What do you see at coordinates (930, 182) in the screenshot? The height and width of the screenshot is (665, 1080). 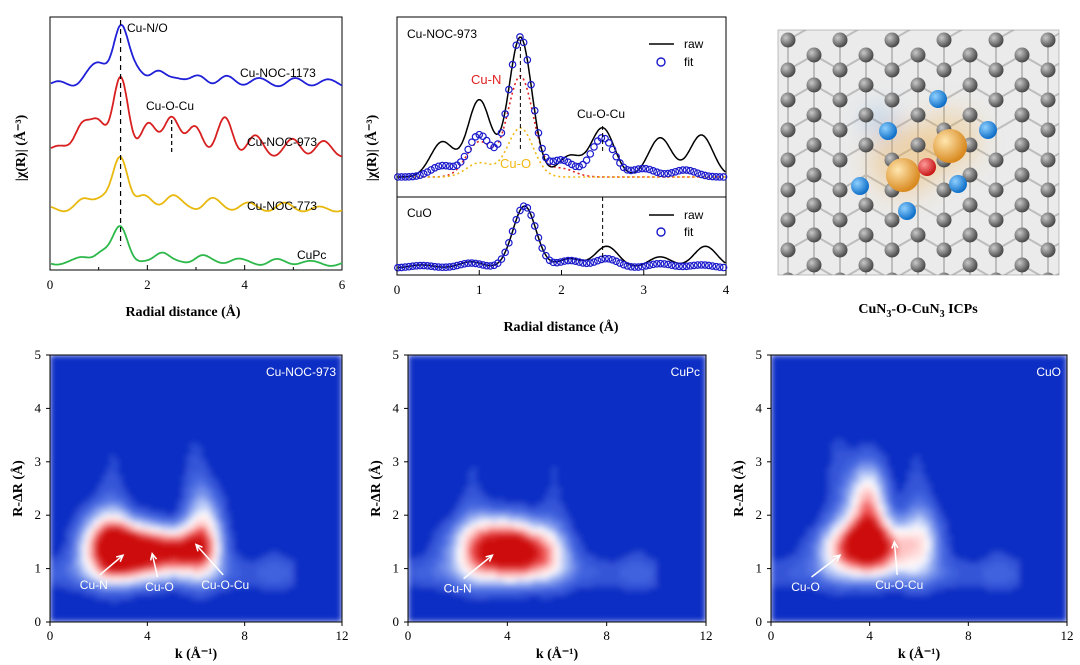 I see `atoms` at bounding box center [930, 182].